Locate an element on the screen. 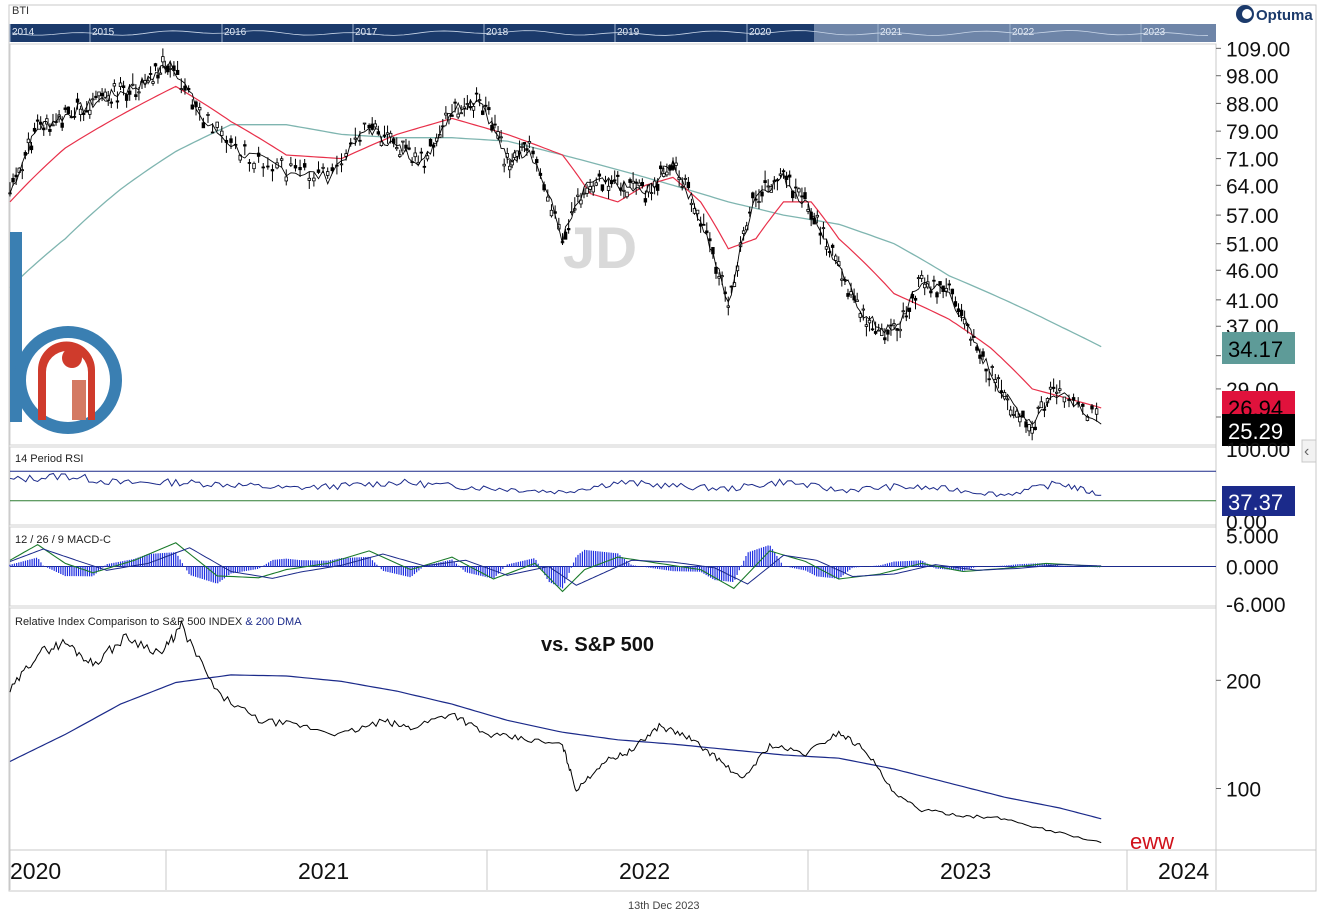 The width and height of the screenshot is (1320, 924). macd-title: 12 / 26 / 9 MACD-C is located at coordinates (63, 540).